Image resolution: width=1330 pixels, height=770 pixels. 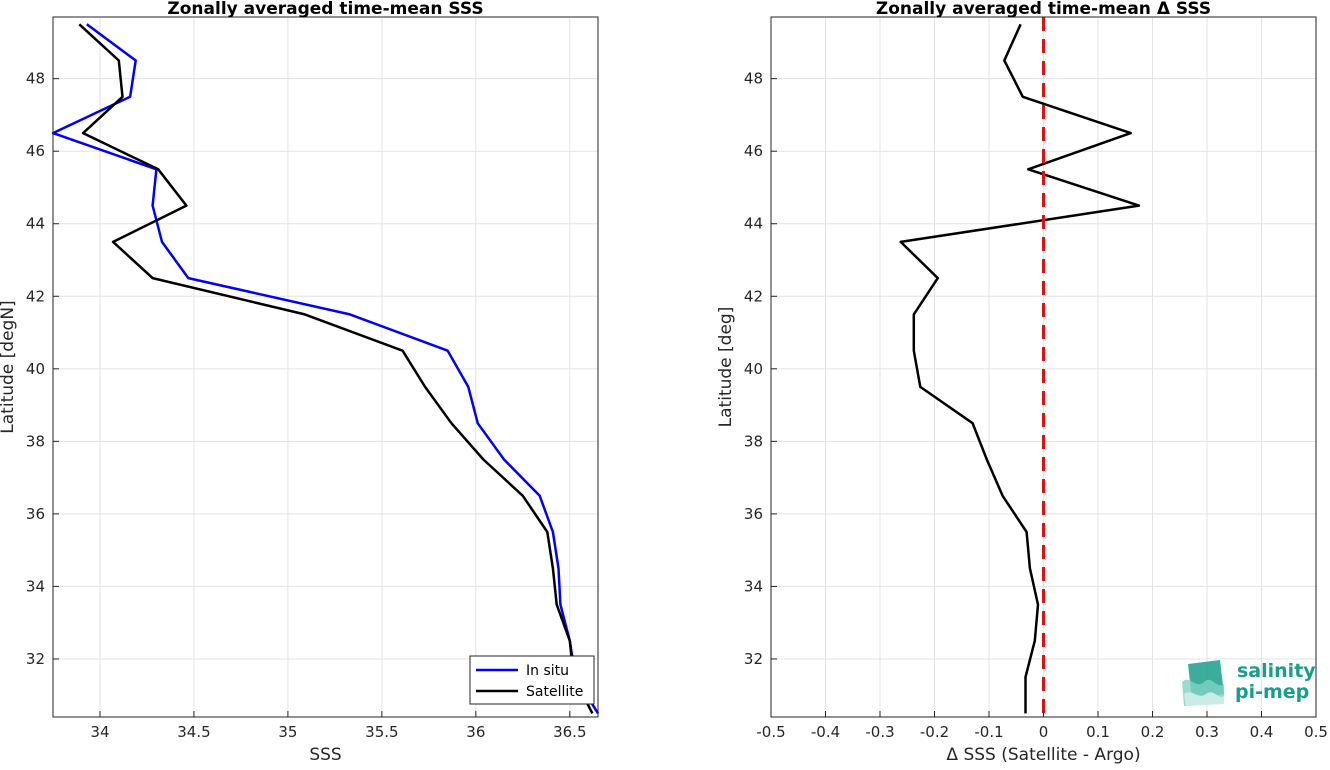 What do you see at coordinates (1262, 732) in the screenshot?
I see `x-tick-label: 0.4` at bounding box center [1262, 732].